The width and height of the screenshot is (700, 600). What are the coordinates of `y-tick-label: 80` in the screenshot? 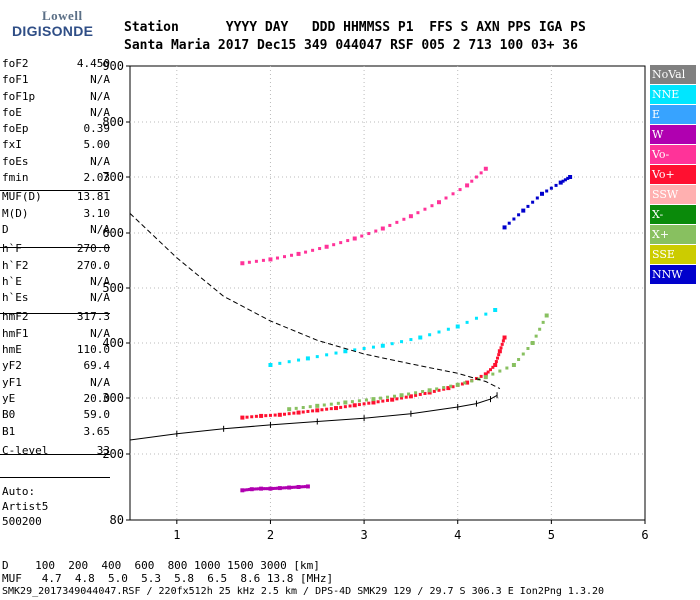 It's located at (117, 520).